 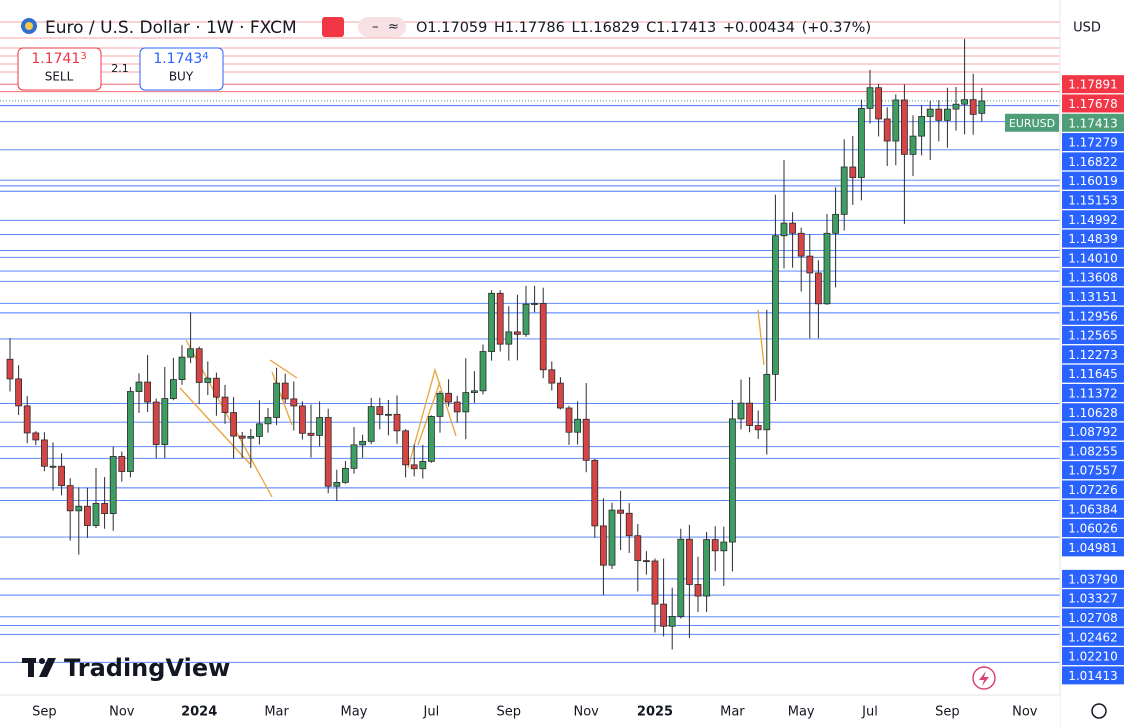 I want to click on price-label: 1.10628, so click(x=1093, y=413).